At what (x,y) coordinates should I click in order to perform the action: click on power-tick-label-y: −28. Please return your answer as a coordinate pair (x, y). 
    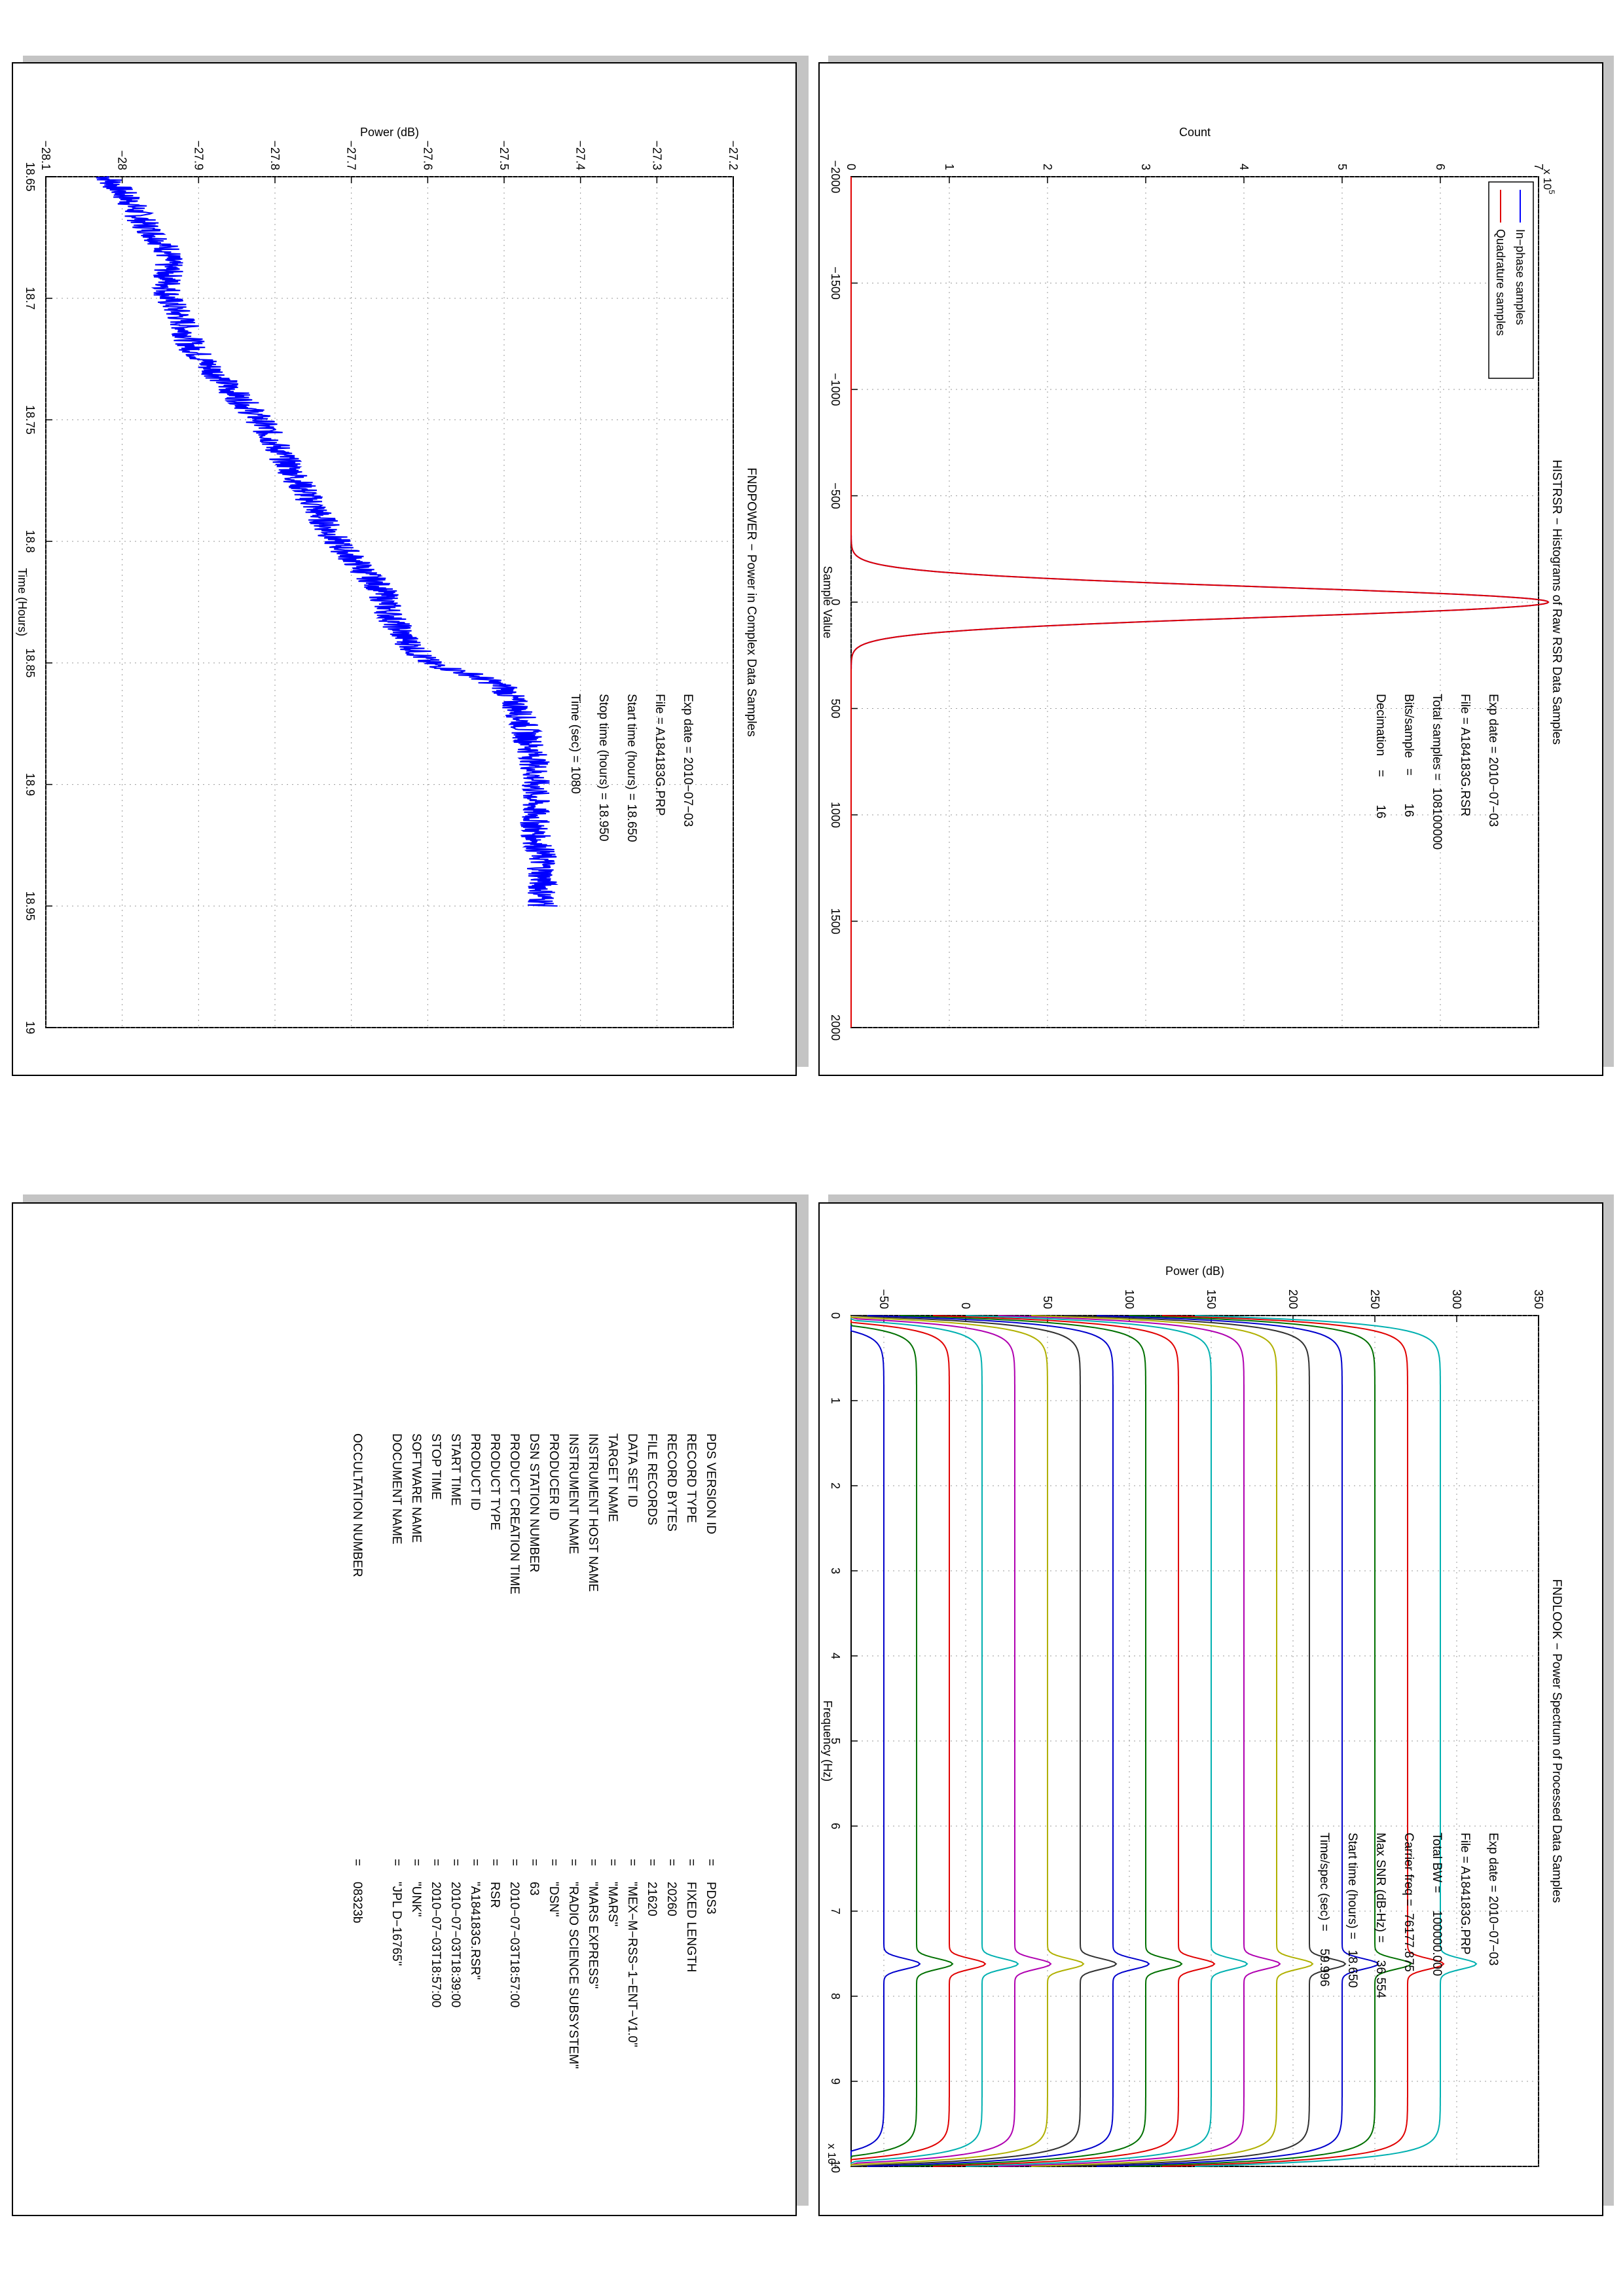
    Looking at the image, I should click on (122, 160).